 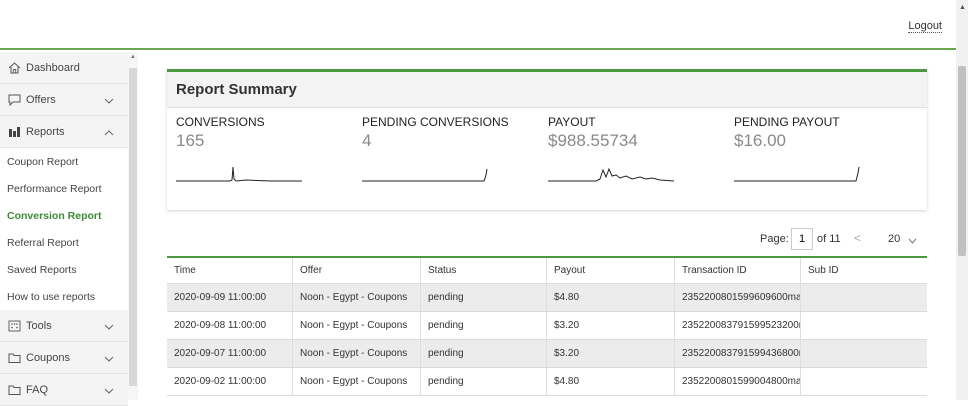 I want to click on page-scrollbar-thumb, so click(x=962, y=161).